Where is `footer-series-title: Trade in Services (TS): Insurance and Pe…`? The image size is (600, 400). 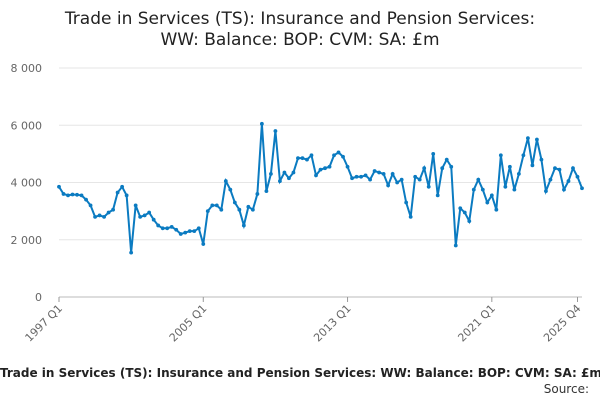 footer-series-title: Trade in Services (TS): Insurance and Pe… is located at coordinates (300, 373).